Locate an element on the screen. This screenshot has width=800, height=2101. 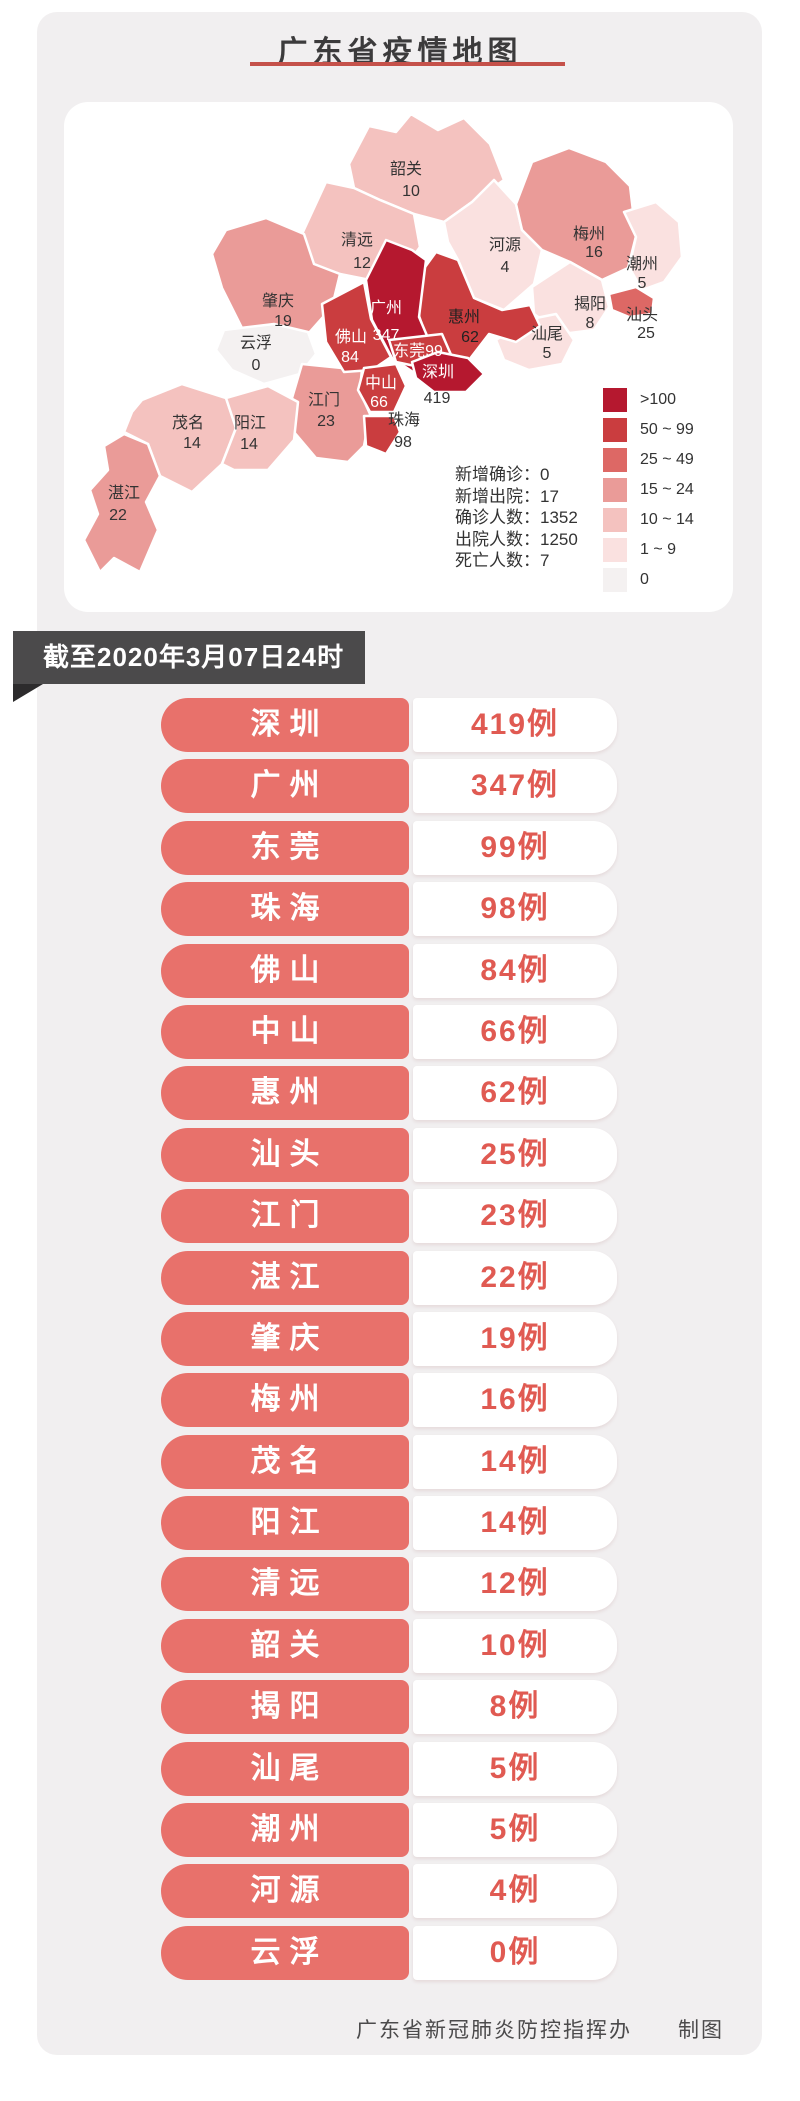
map-label: 河源 is located at coordinates (505, 245).